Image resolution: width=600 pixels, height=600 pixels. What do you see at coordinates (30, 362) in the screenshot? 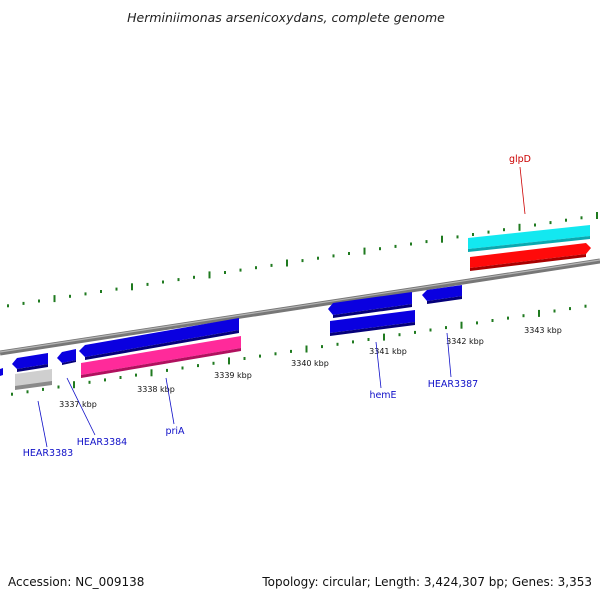
I see `feature-HEAR3383-blue` at bounding box center [30, 362].